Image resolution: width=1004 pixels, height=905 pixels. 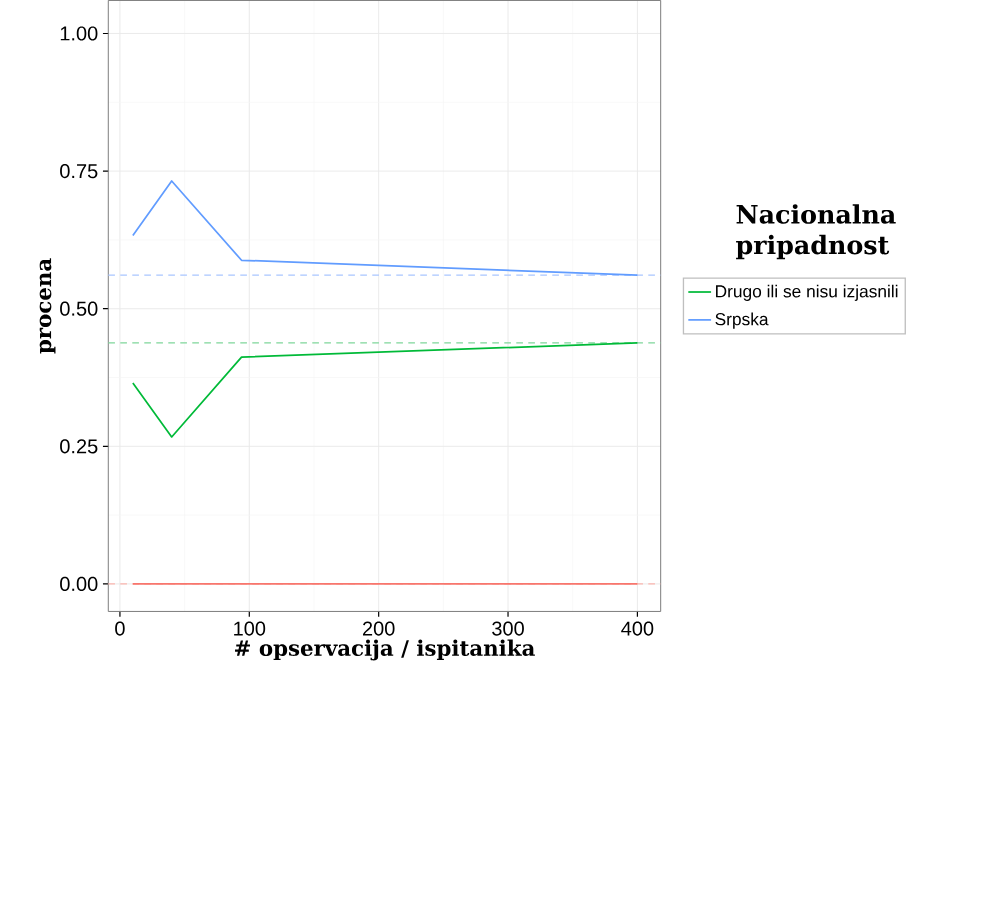 What do you see at coordinates (637, 628) in the screenshot?
I see `x-tick-label: 400` at bounding box center [637, 628].